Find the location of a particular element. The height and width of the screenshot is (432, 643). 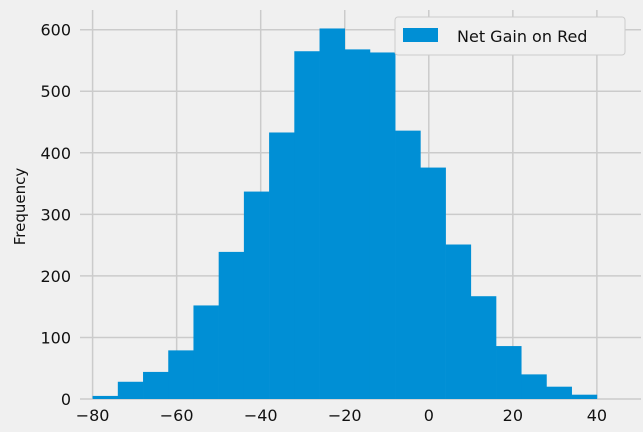

y-axis-ticks: 0 100 200 300 400 500 600 is located at coordinates (55, 215).